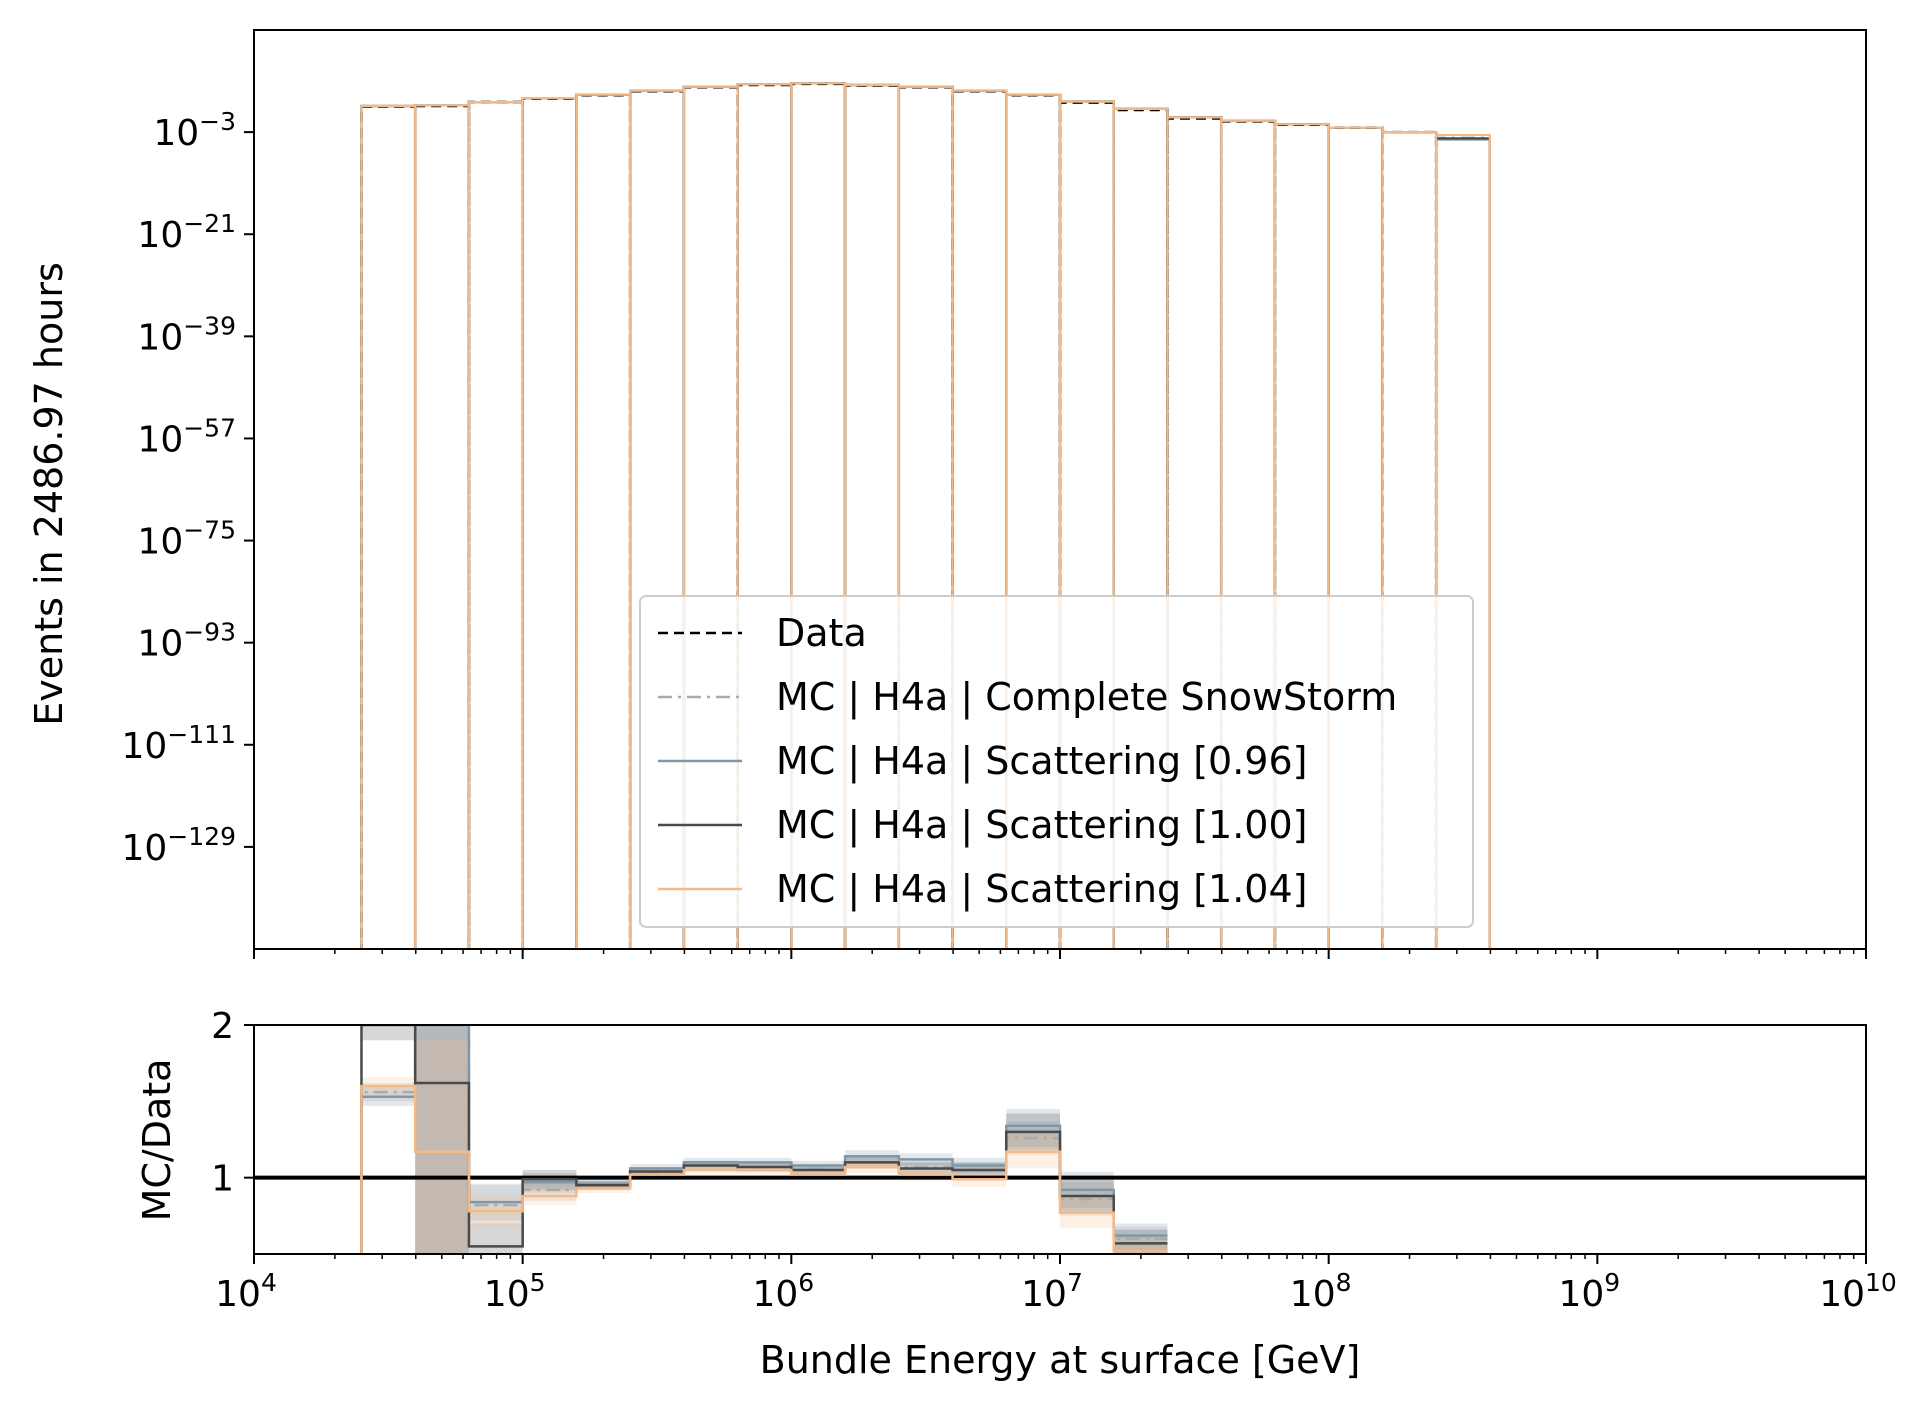 The image size is (1931, 1410). Describe the element at coordinates (1041, 761) in the screenshot. I see `legend-label: MC | H4a | Scattering [0.96]` at that location.